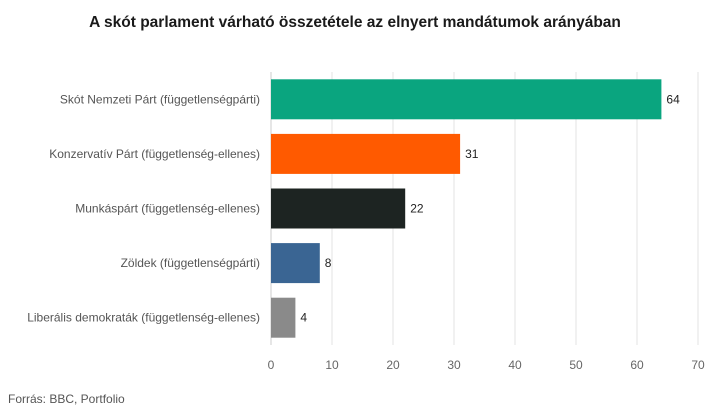 The height and width of the screenshot is (411, 710). Describe the element at coordinates (673, 99) in the screenshot. I see `data-label: 64` at that location.